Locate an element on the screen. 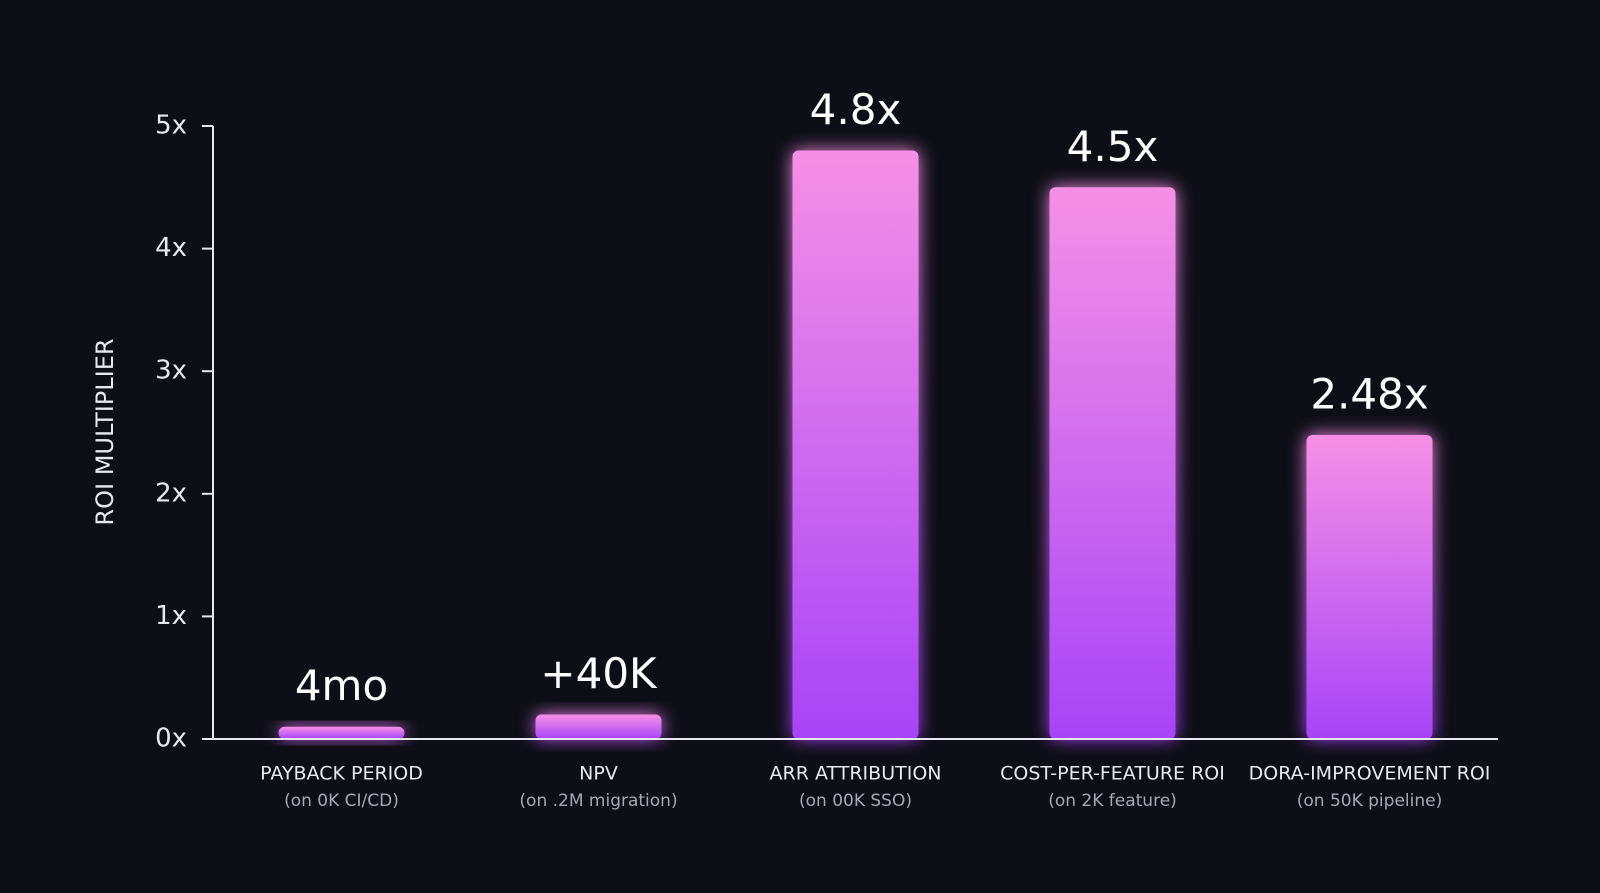 The width and height of the screenshot is (1600, 893). value-label: 4mo is located at coordinates (341, 685).